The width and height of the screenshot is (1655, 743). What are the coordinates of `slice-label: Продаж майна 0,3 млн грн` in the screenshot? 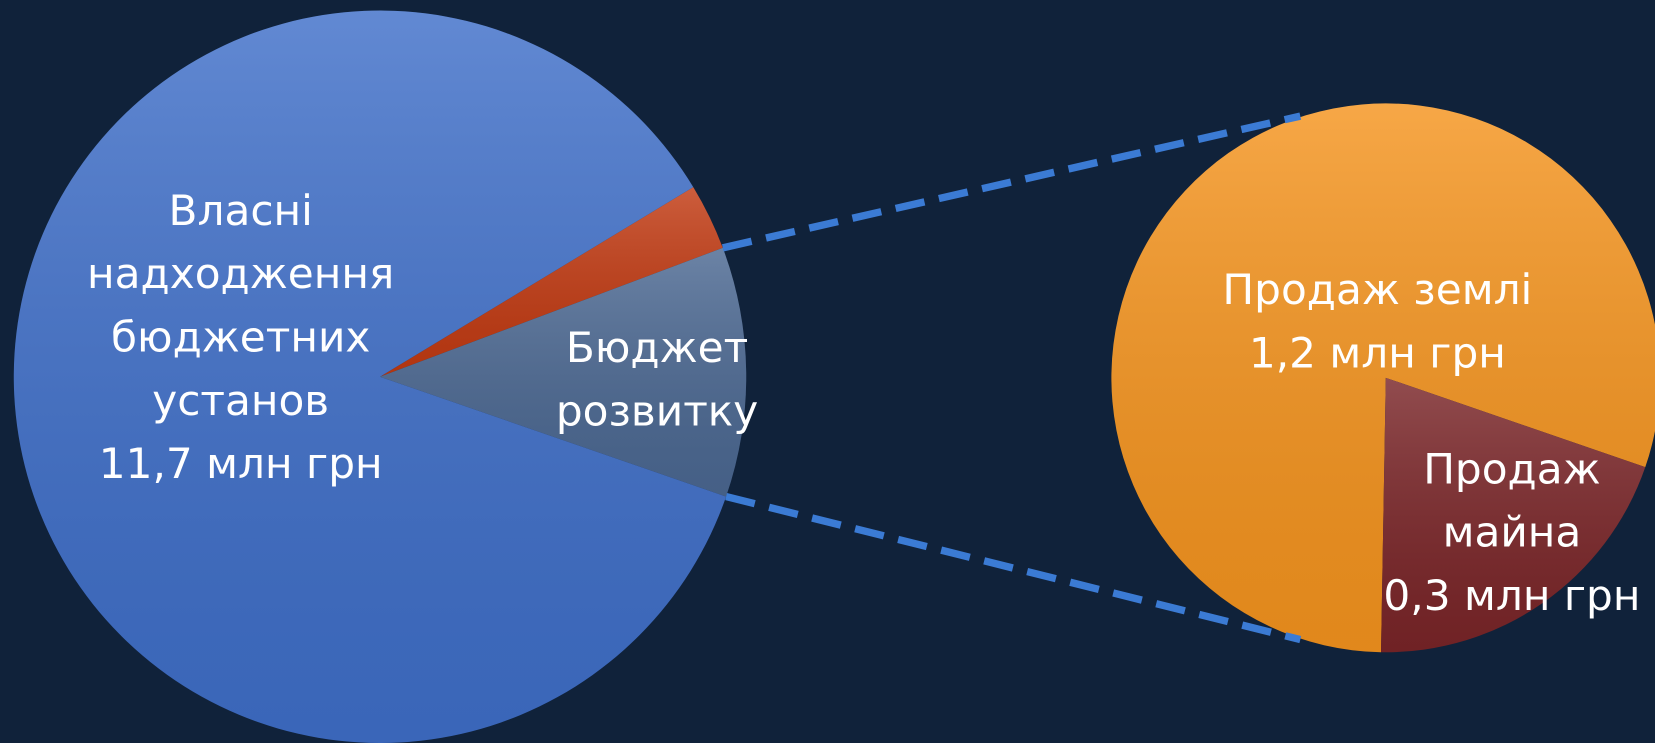 It's located at (1512, 533).